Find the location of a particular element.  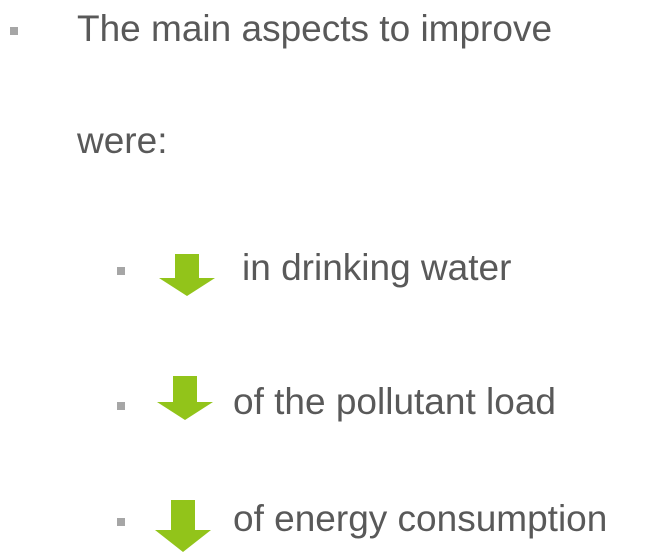

heading-line: The main aspects to improve is located at coordinates (315, 28).